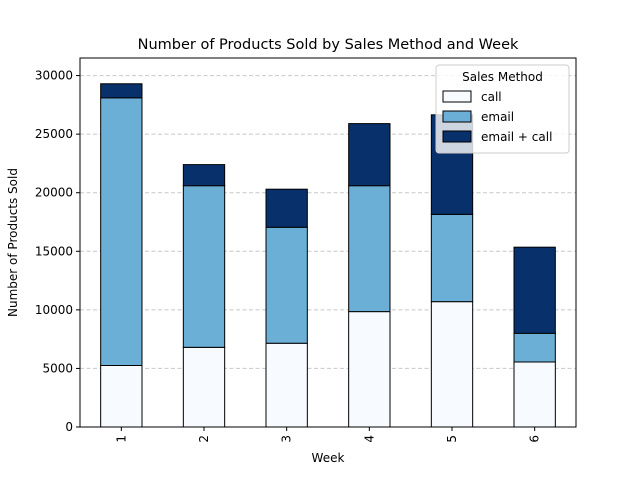 This screenshot has height=480, width=640. Describe the element at coordinates (54, 251) in the screenshot. I see `y-tick-label: 15000` at that location.